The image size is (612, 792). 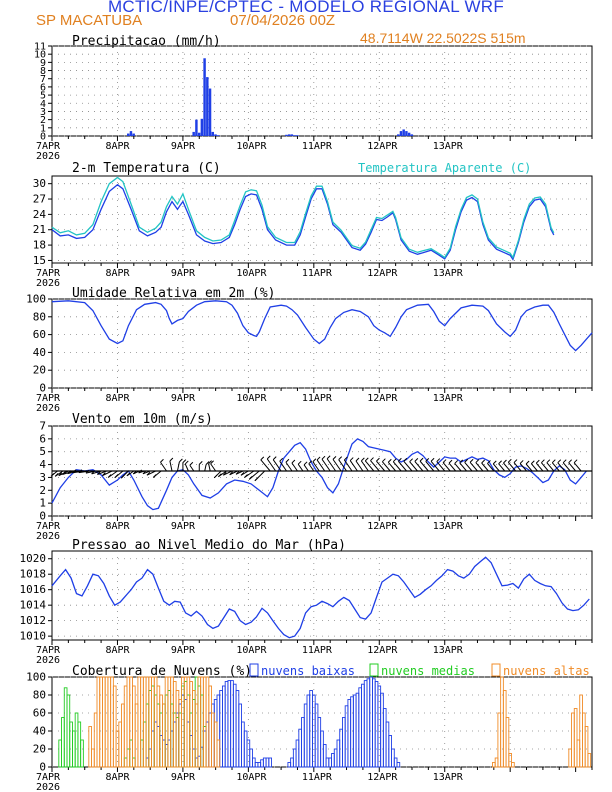 What do you see at coordinates (283, 20) in the screenshot?
I see `run-date-label: 07/04/2026 00Z` at bounding box center [283, 20].